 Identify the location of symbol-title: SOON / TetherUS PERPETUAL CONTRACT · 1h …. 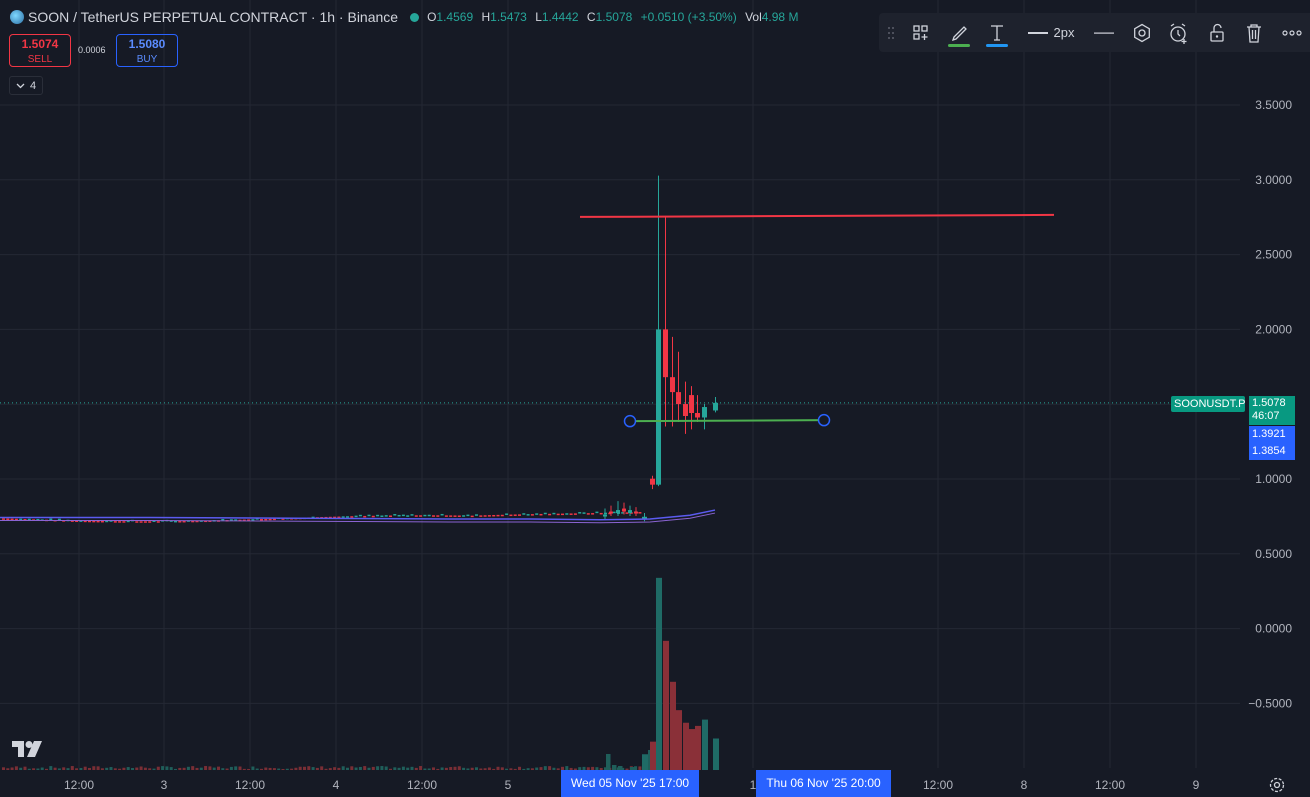
(213, 17).